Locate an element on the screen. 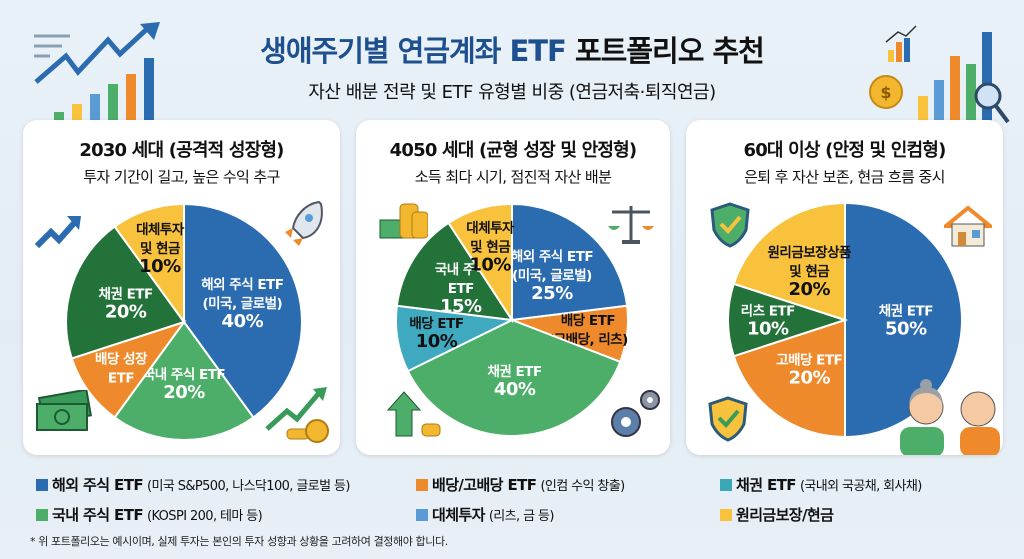  slice-label: 리츠 ETF is located at coordinates (768, 312).